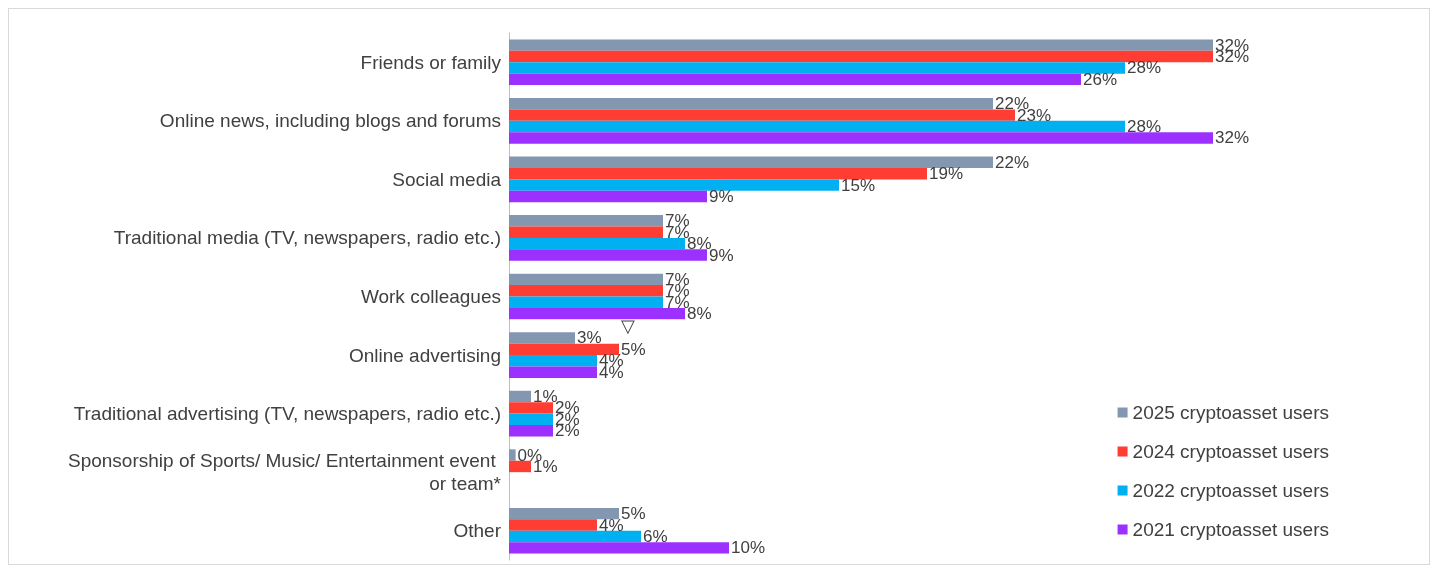 This screenshot has height=571, width=1441. I want to click on y-tick-label: Sponsorship of Sports/ Music/ Entertainment event or team*, so click(285, 472).